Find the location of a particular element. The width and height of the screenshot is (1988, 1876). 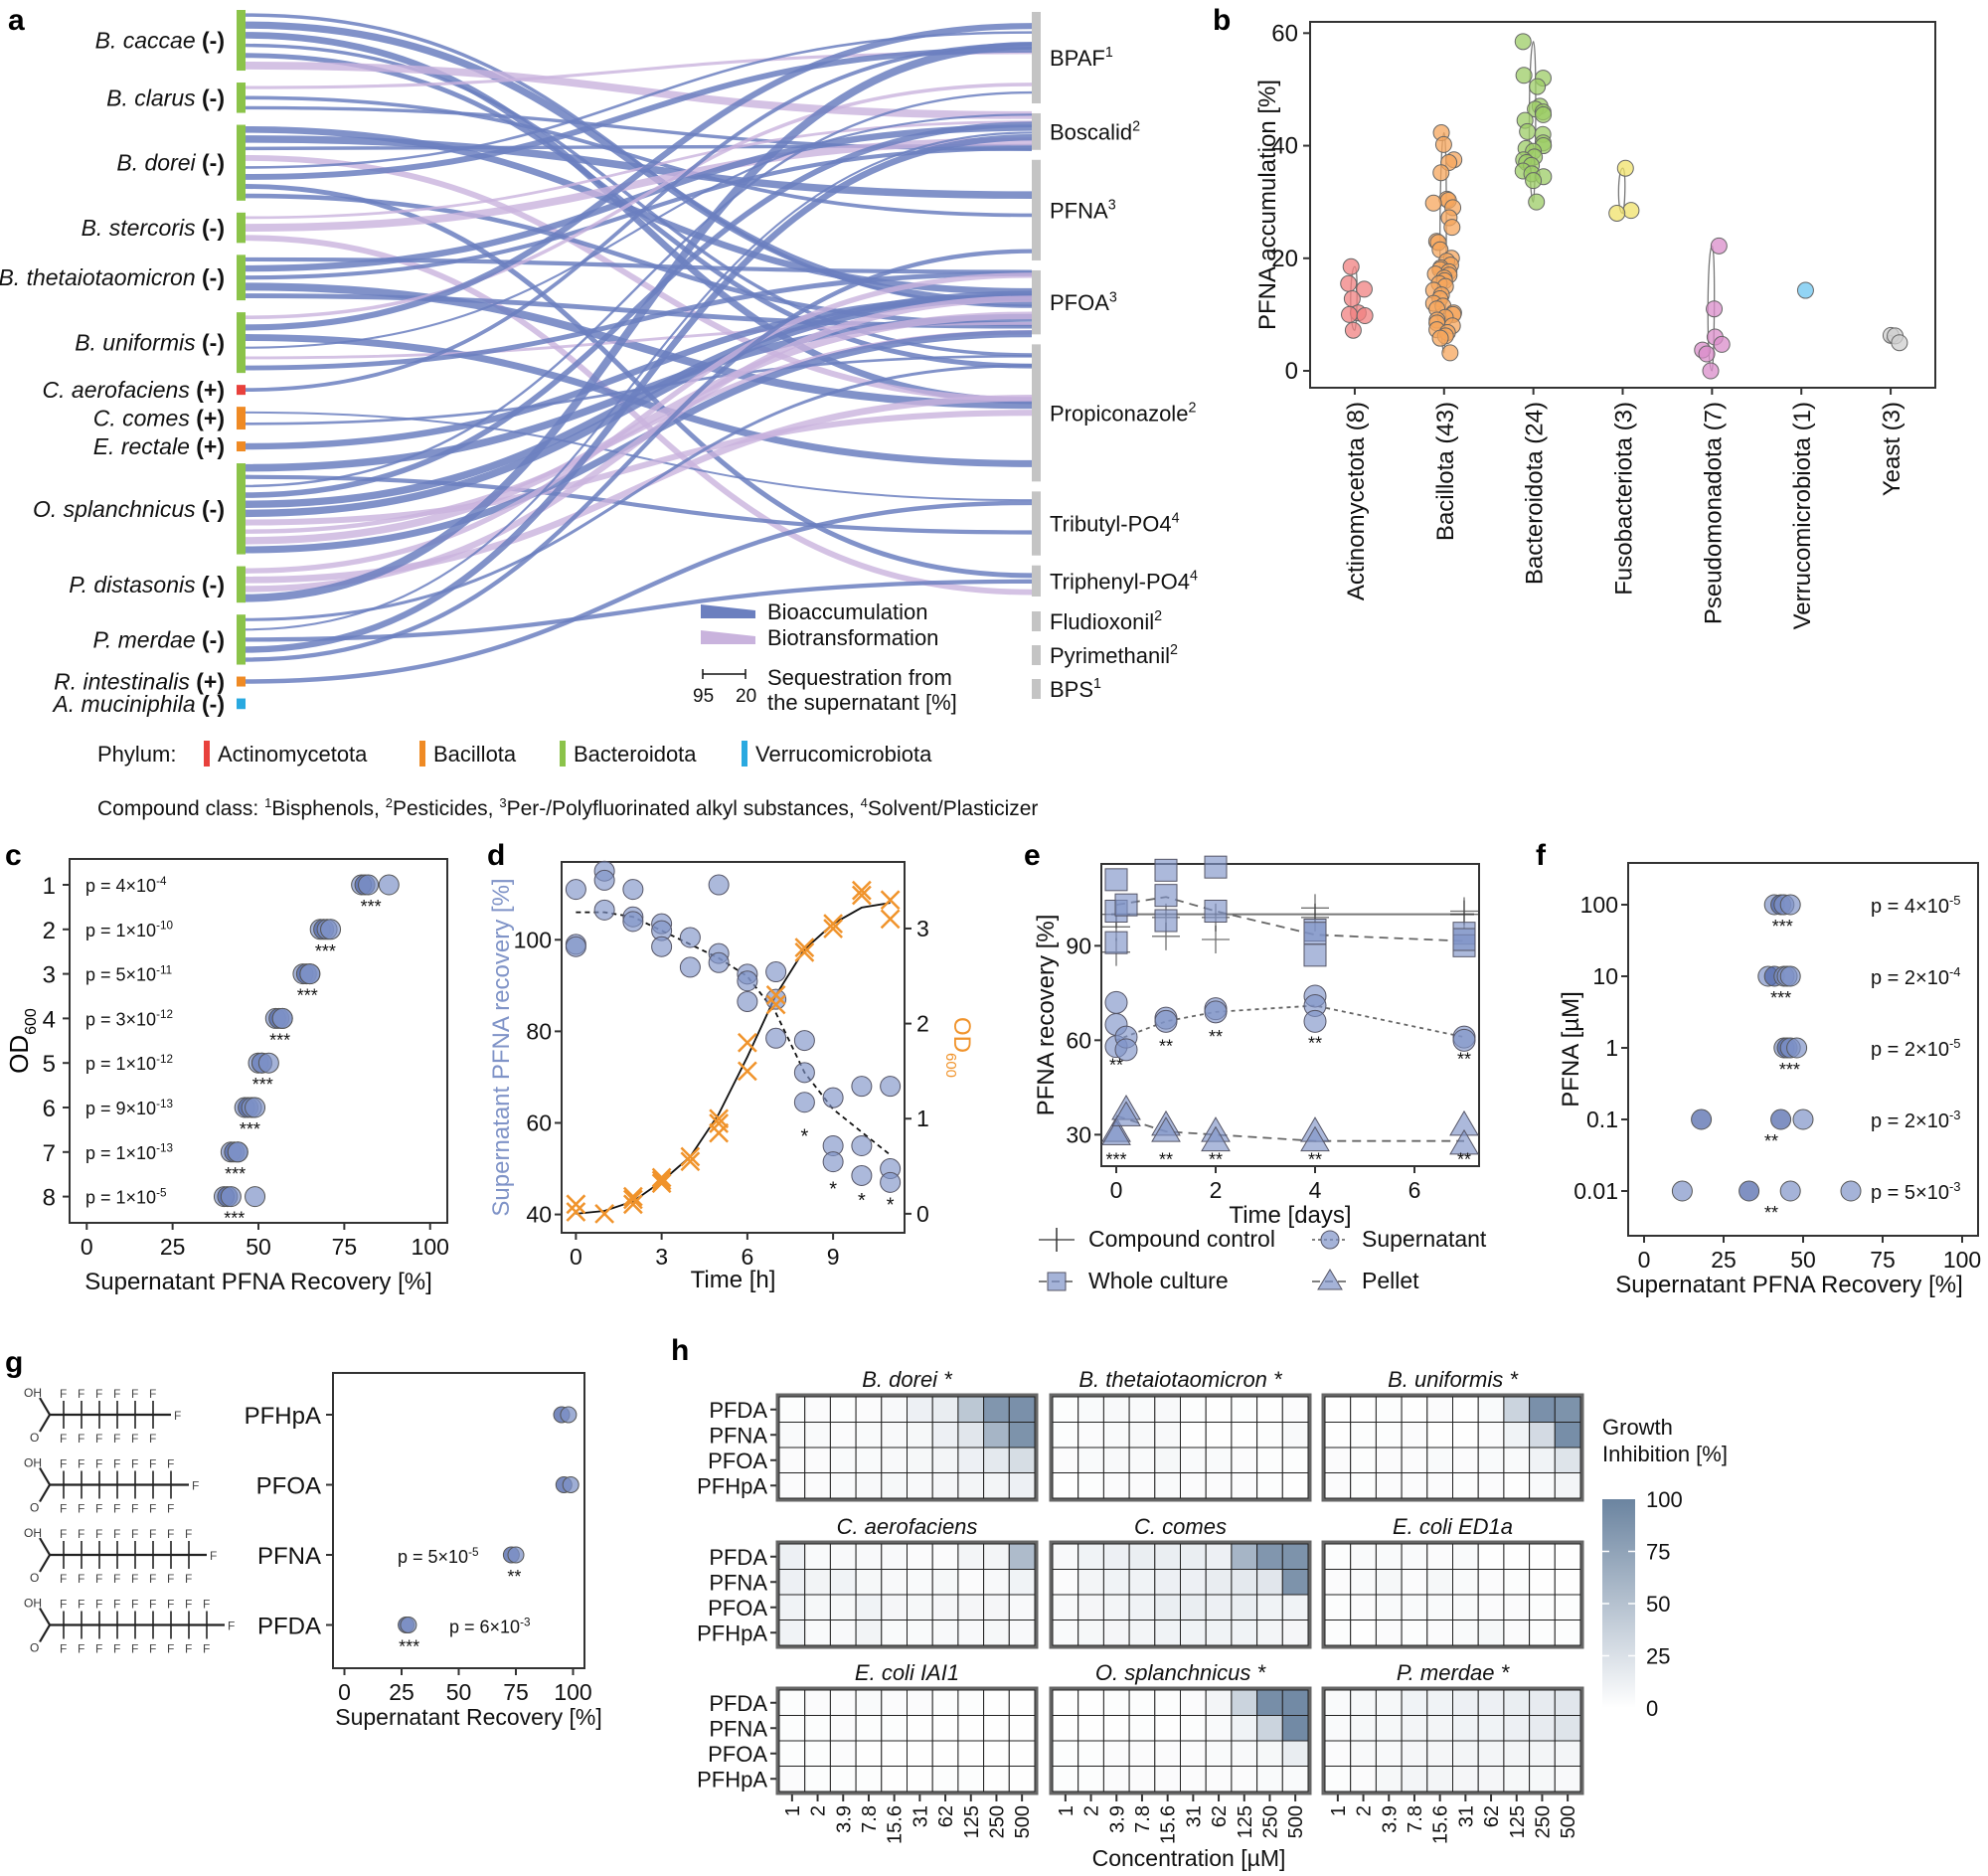

plot-frame is located at coordinates (1622, 205).